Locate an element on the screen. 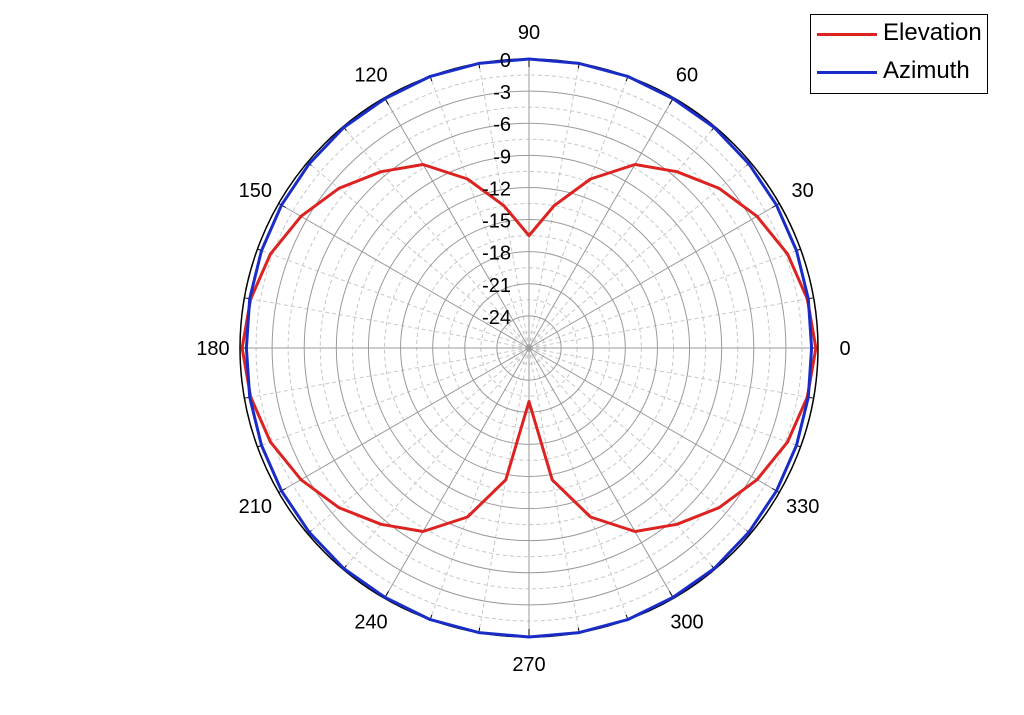  angle-tick-label: 210 is located at coordinates (255, 507).